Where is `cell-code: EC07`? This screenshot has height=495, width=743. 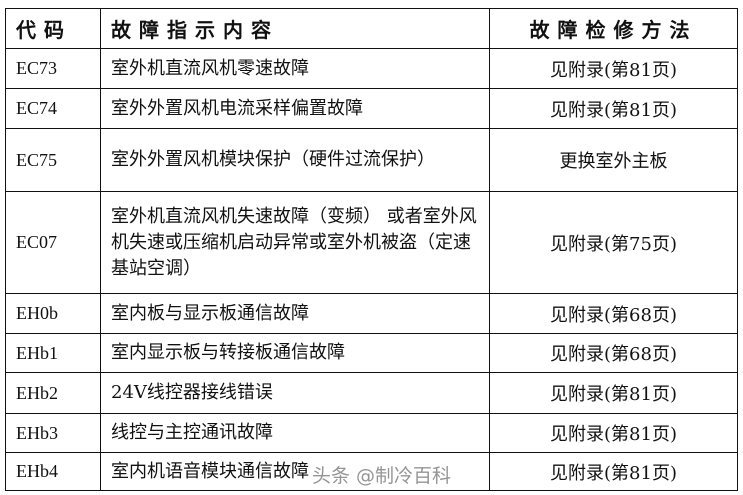
cell-code: EC07 is located at coordinates (53, 242).